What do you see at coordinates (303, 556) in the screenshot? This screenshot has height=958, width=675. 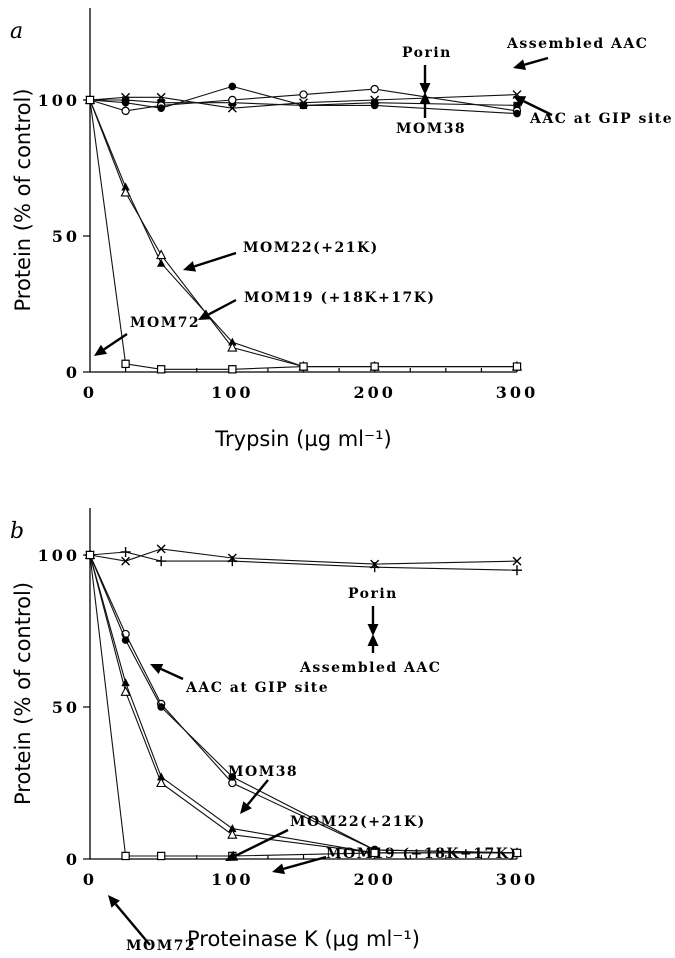 I see `series-line-porin` at bounding box center [303, 556].